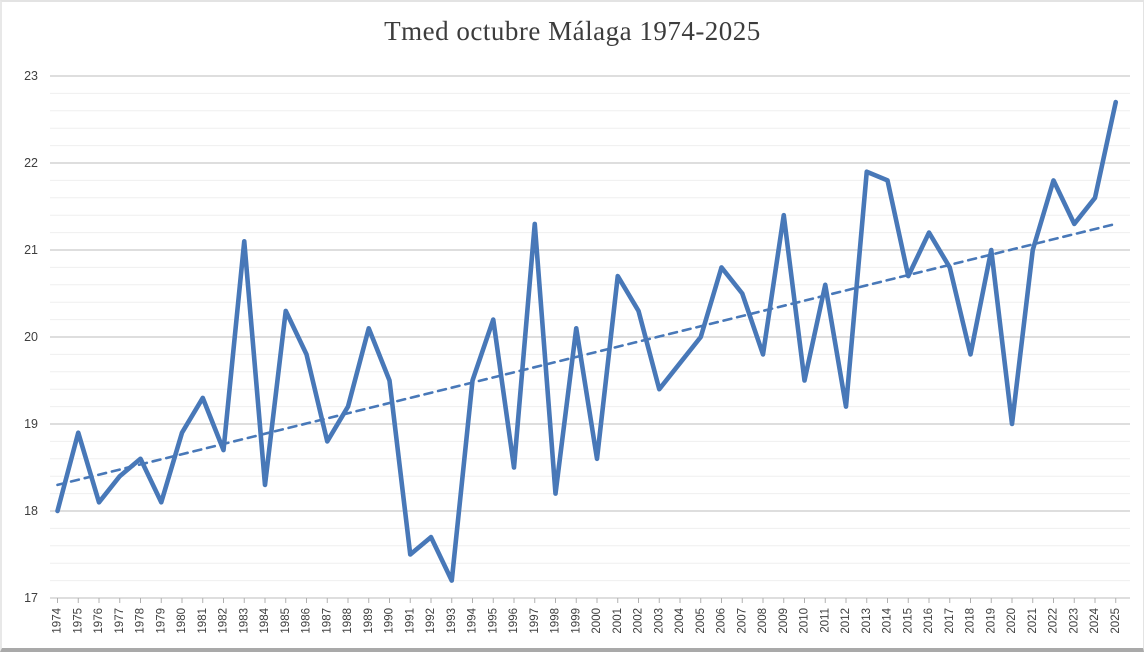  What do you see at coordinates (867, 621) in the screenshot?
I see `x-axis-tick-label: 2013` at bounding box center [867, 621].